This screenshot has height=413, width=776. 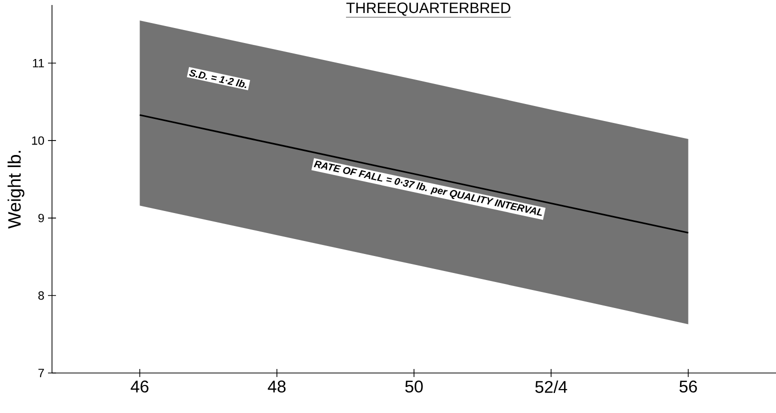 I want to click on x-tick-label: 52/4, so click(x=551, y=386).